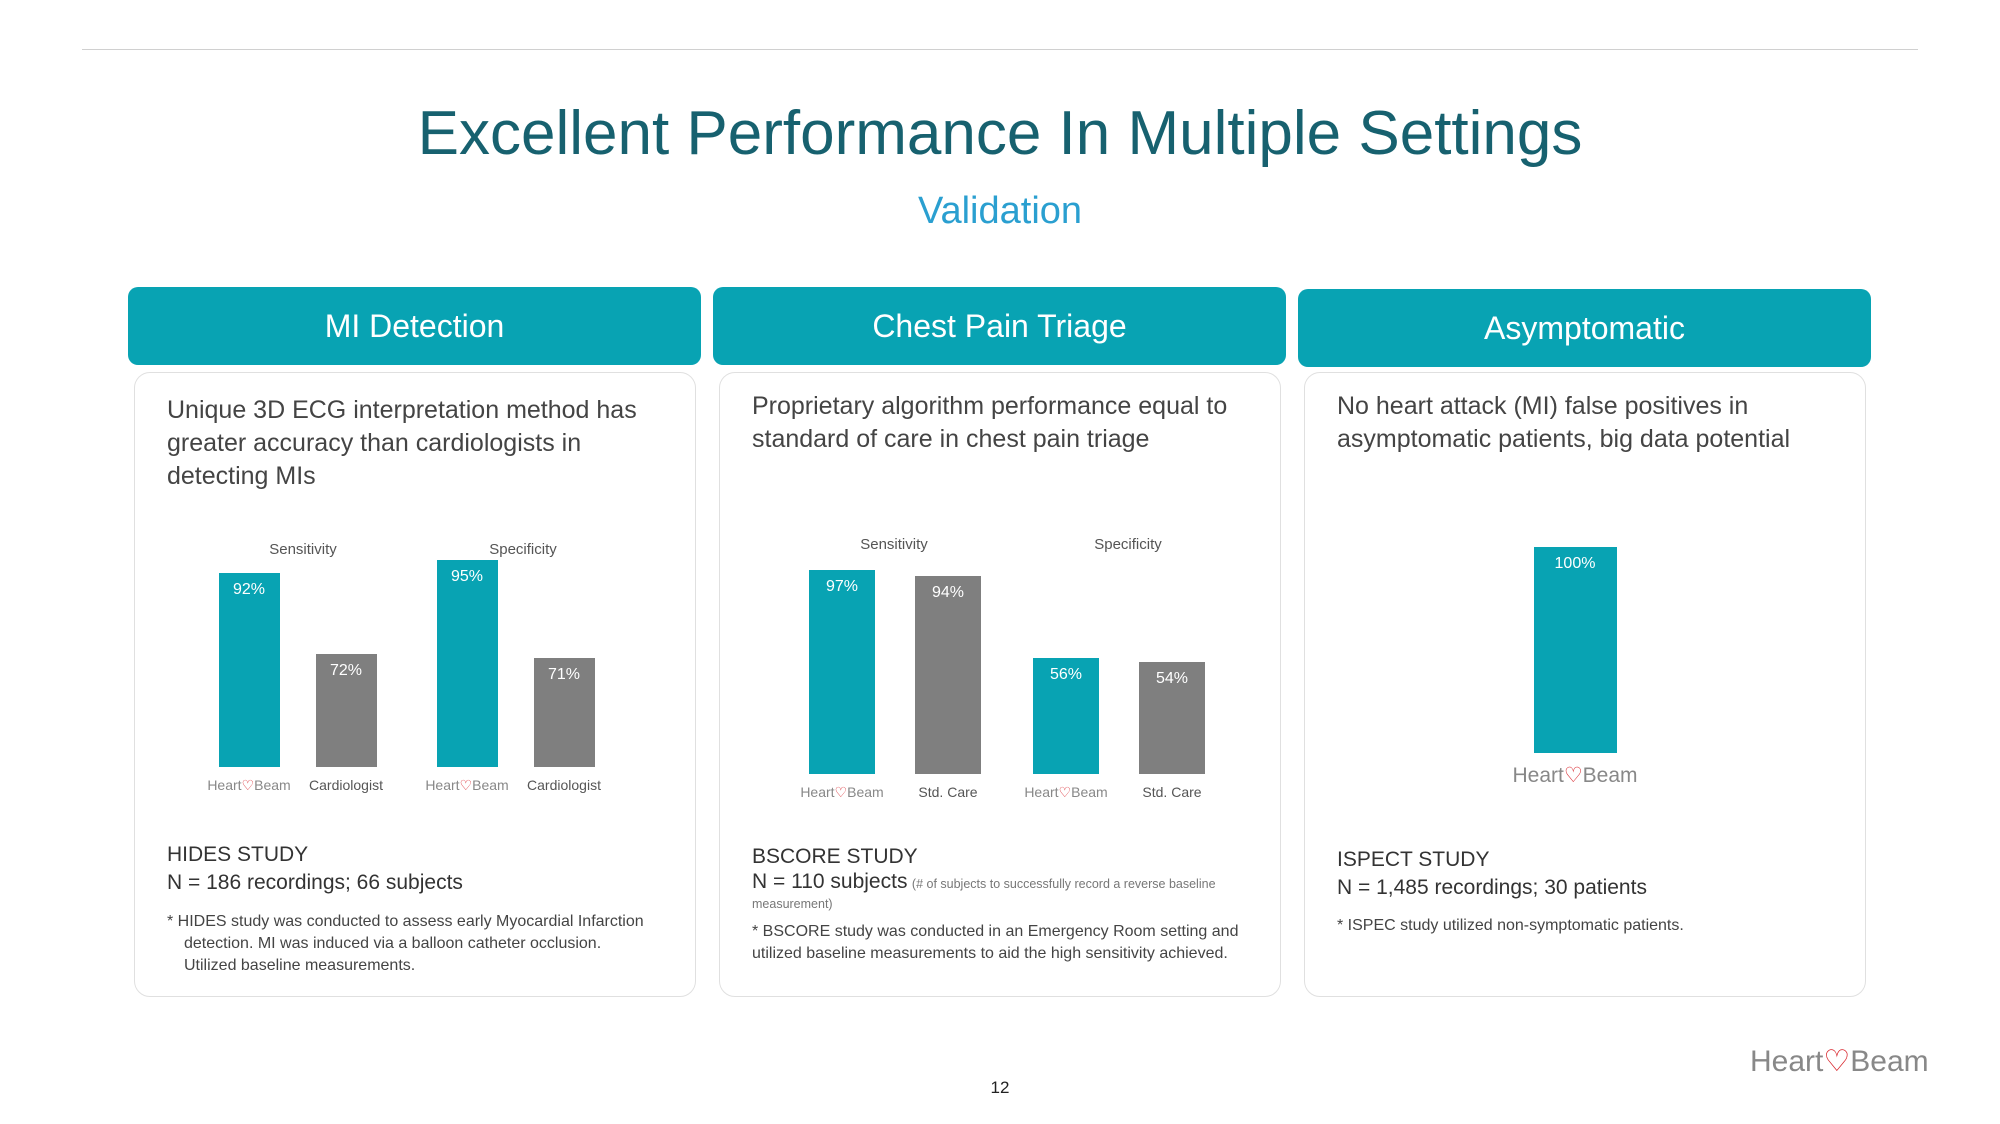  Describe the element at coordinates (346, 670) in the screenshot. I see `bar-value-label: 72%` at that location.